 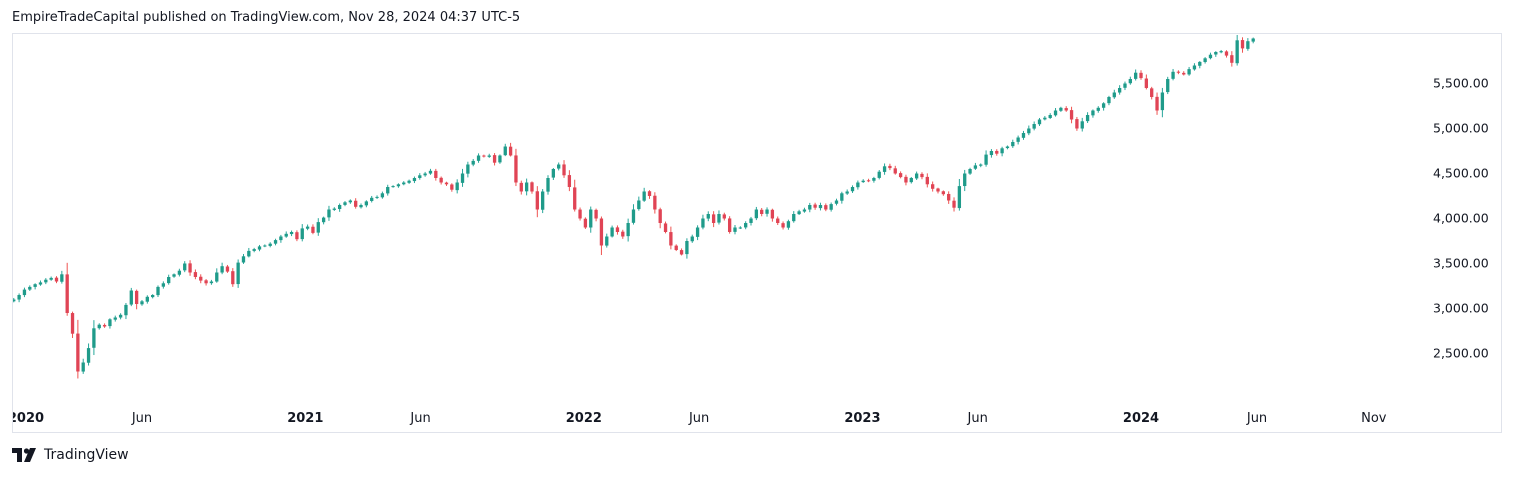 I want to click on y-tick-label: 3,000.00, so click(x=1461, y=308).